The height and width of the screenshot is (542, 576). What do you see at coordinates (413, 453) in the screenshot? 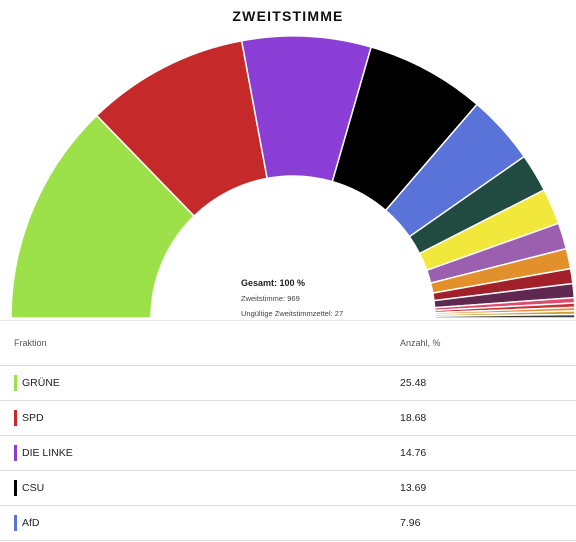
I see `party-share: 14.76` at bounding box center [413, 453].